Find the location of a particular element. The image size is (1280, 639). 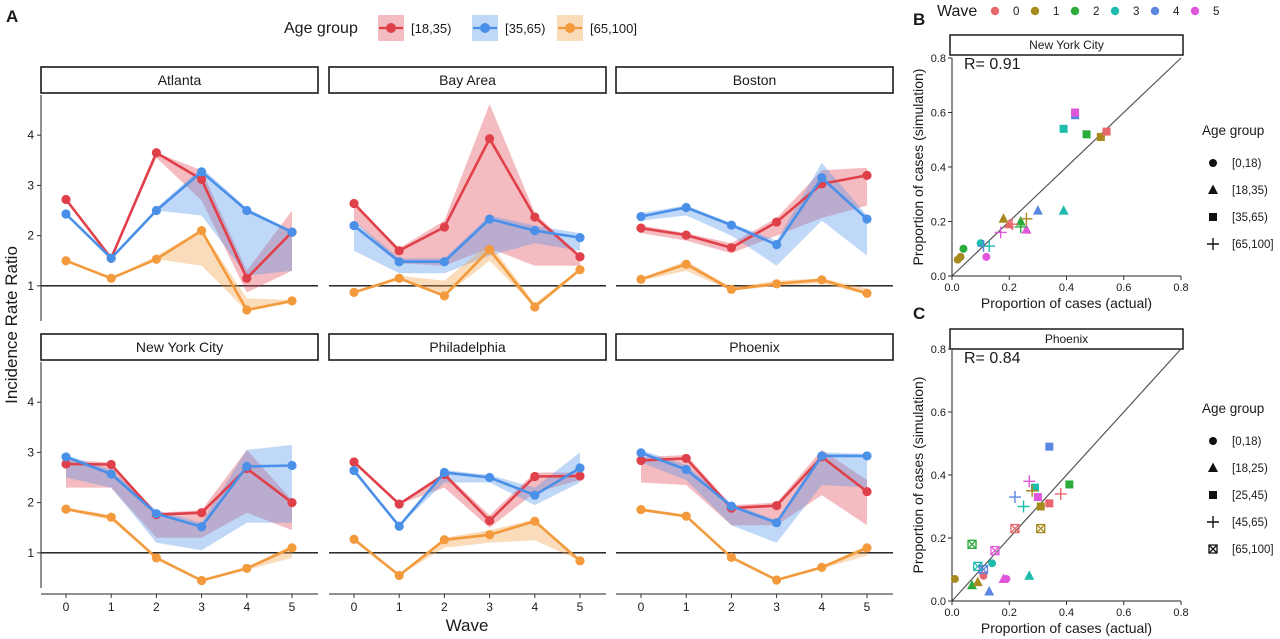

x-tick-label: 4 is located at coordinates (246, 607).